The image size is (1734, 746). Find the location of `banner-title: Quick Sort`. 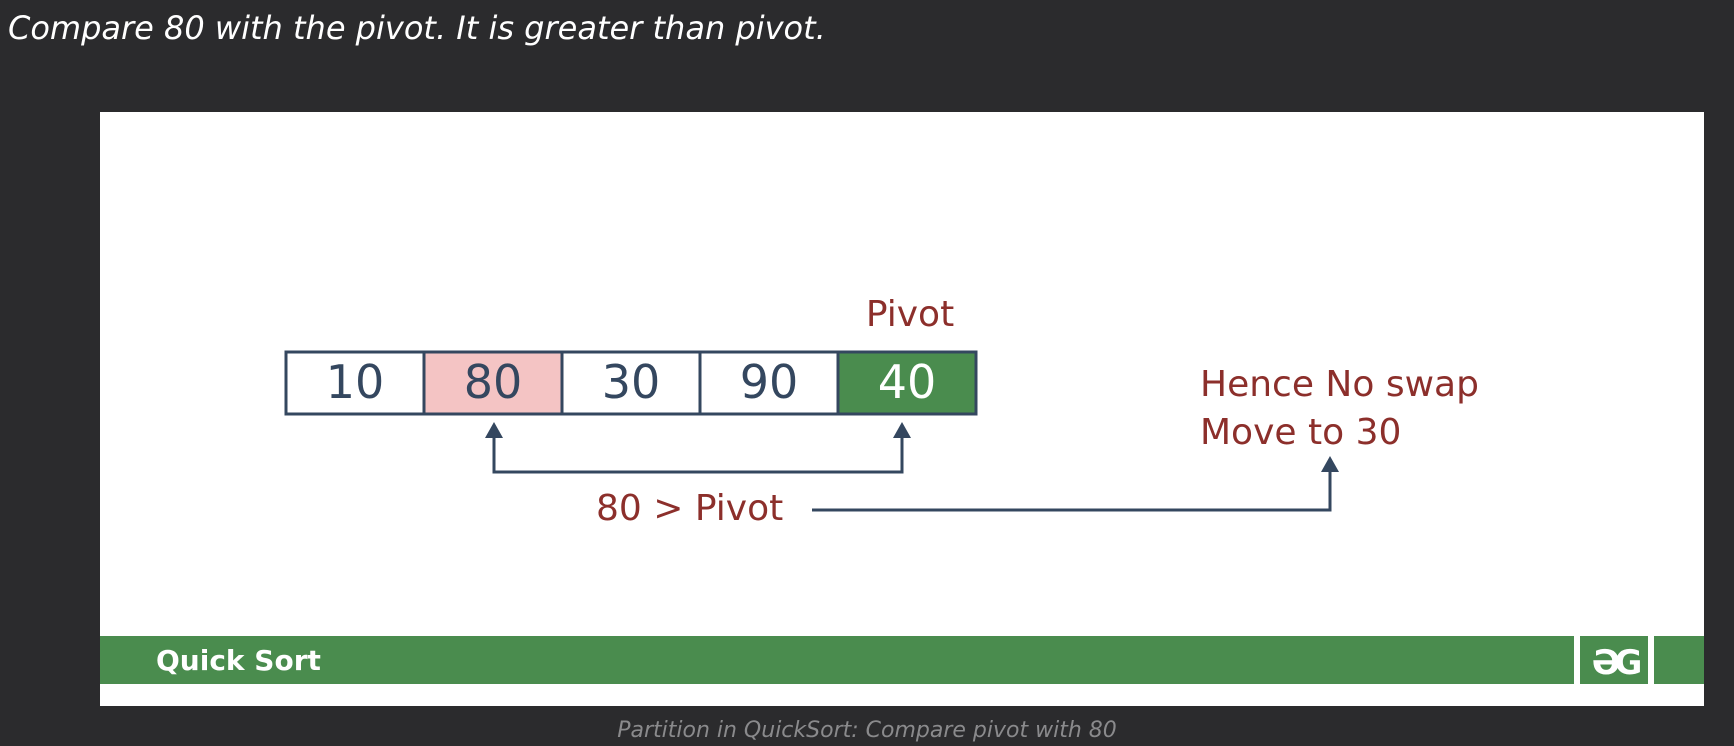

banner-title: Quick Sort is located at coordinates (238, 660).